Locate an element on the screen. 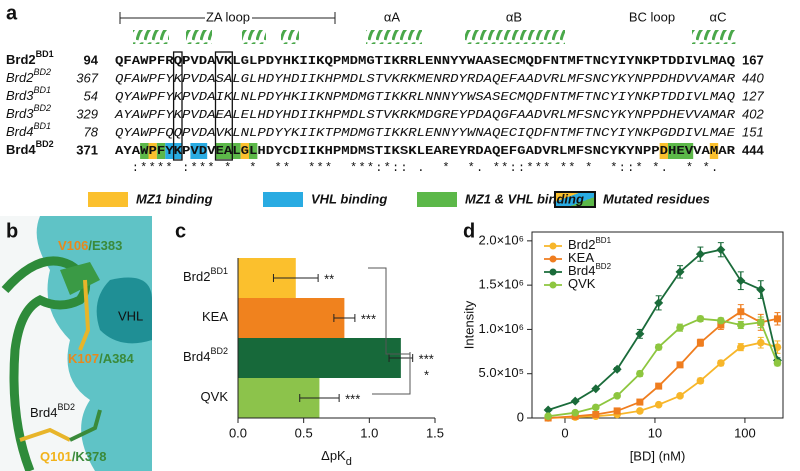 This screenshot has width=800, height=471. row-name: Brd4BD2 is located at coordinates (30, 148).